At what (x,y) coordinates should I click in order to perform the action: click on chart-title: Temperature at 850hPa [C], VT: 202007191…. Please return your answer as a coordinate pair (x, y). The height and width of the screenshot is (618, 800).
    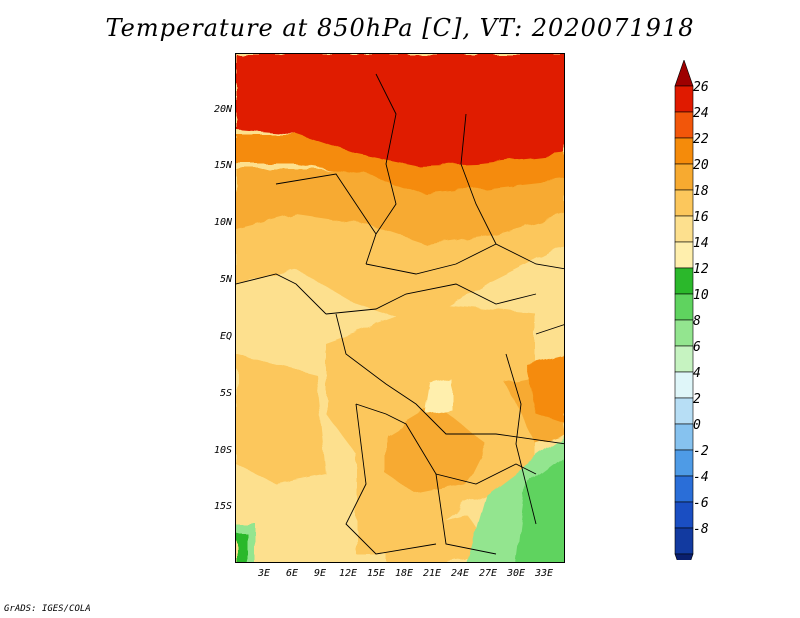
    Looking at the image, I should click on (400, 28).